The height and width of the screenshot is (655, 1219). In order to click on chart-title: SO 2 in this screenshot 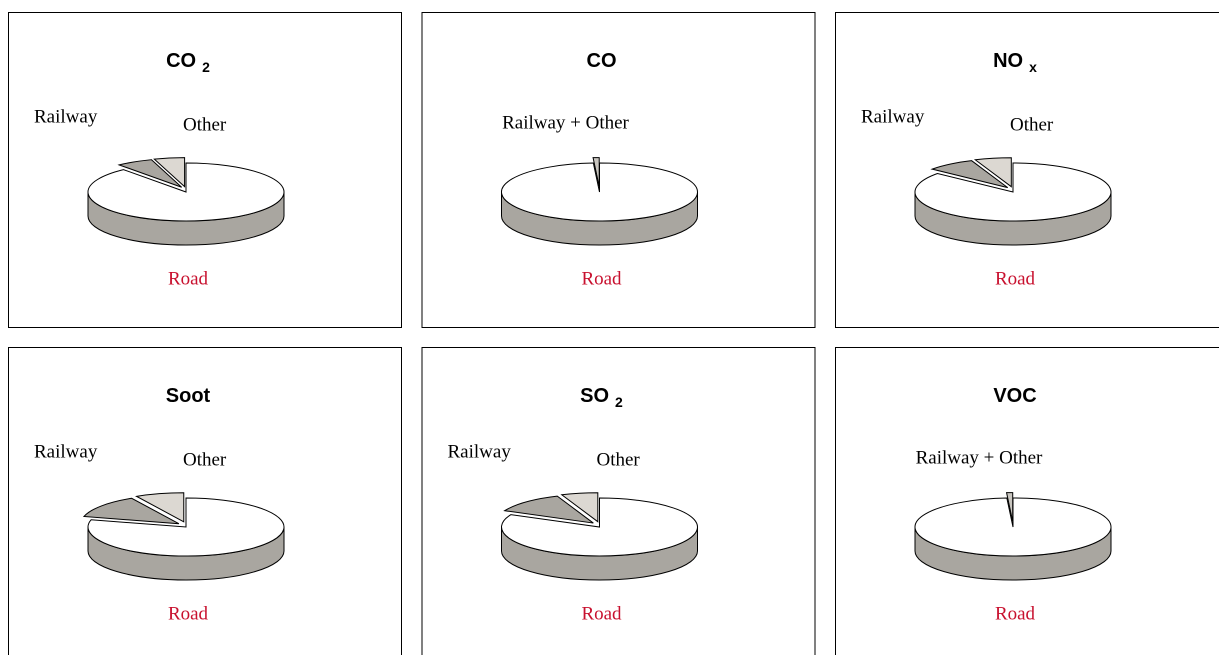, I will do `click(601, 397)`.